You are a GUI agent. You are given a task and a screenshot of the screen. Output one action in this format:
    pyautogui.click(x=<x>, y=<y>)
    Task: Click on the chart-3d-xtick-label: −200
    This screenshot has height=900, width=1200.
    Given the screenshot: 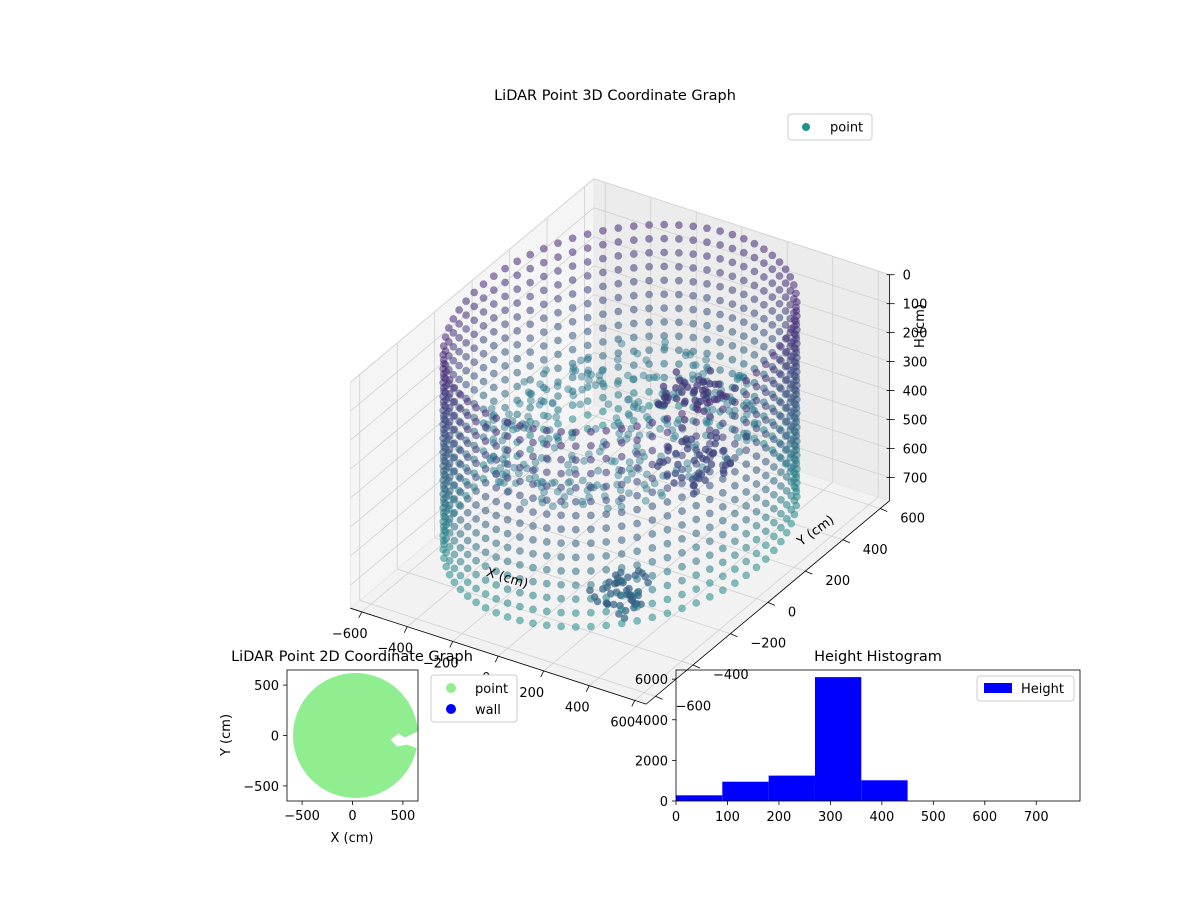 What is the action you would take?
    pyautogui.click(x=441, y=663)
    